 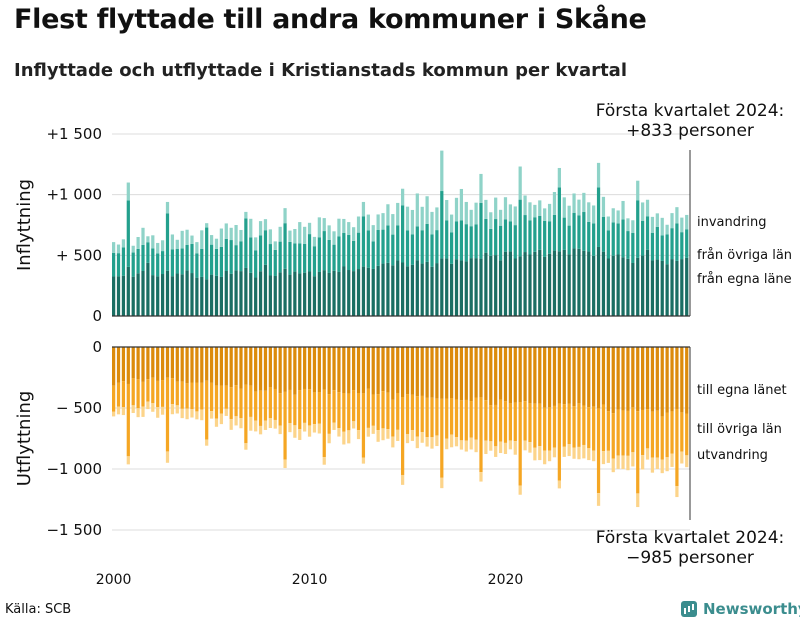 I want to click on series-label-inflyttning: från övriga län, so click(x=744, y=255).